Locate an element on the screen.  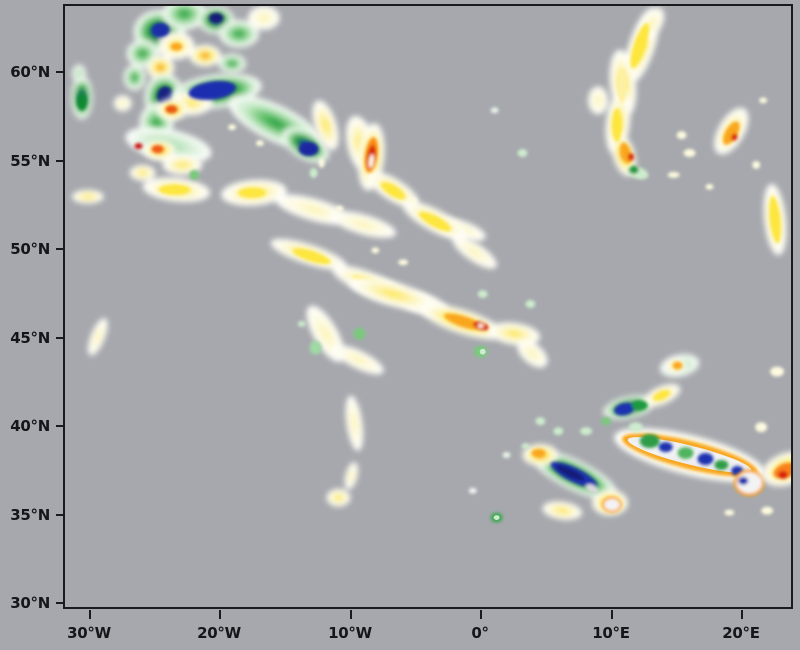
x-tick-20W is located at coordinates (220, 614).